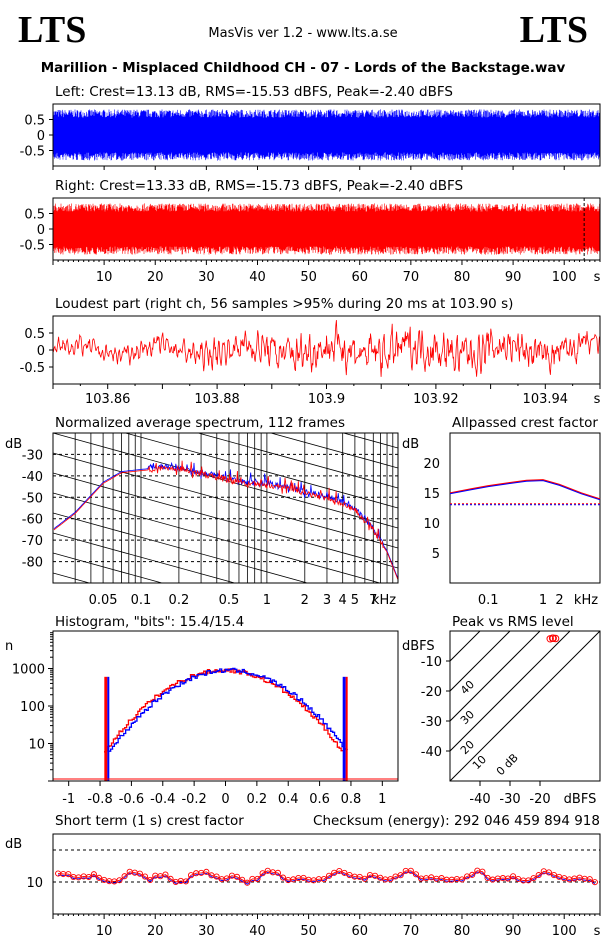 The width and height of the screenshot is (606, 946). What do you see at coordinates (32, 520) in the screenshot?
I see `spectrum-ytick-label: -60` at bounding box center [32, 520].